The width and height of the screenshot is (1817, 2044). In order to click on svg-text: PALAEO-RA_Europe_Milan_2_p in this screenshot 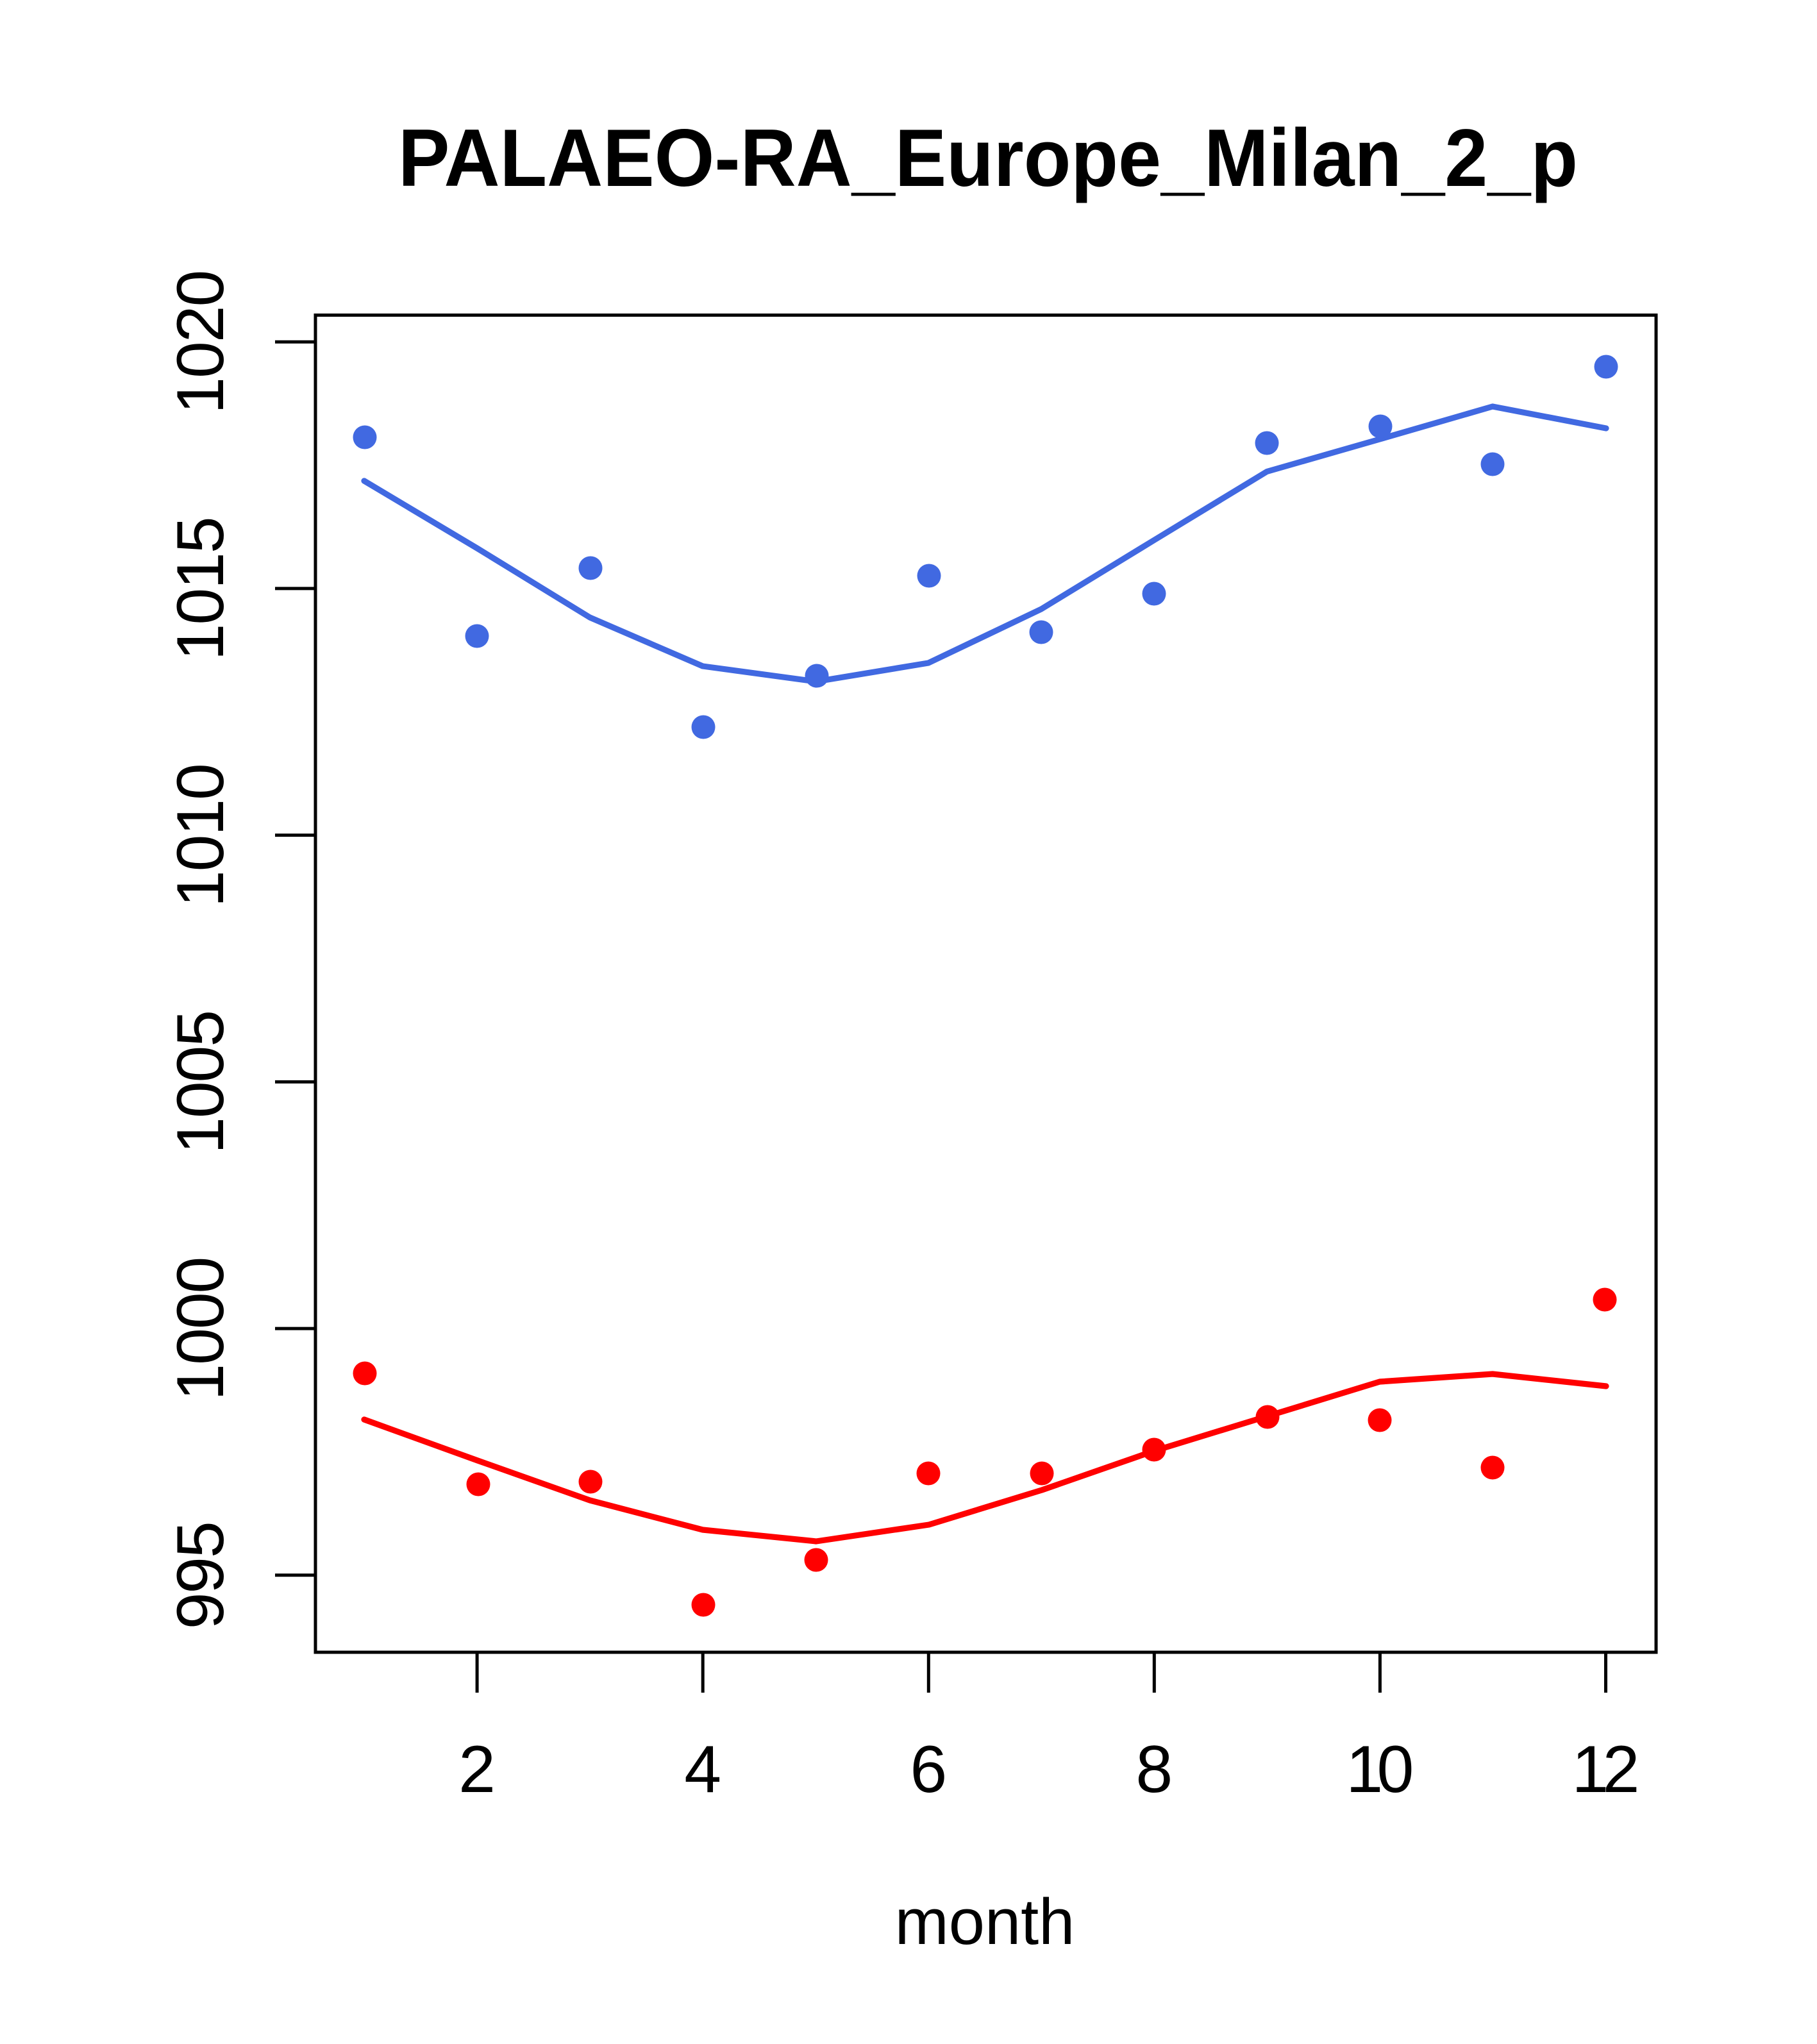, I will do `click(988, 158)`.